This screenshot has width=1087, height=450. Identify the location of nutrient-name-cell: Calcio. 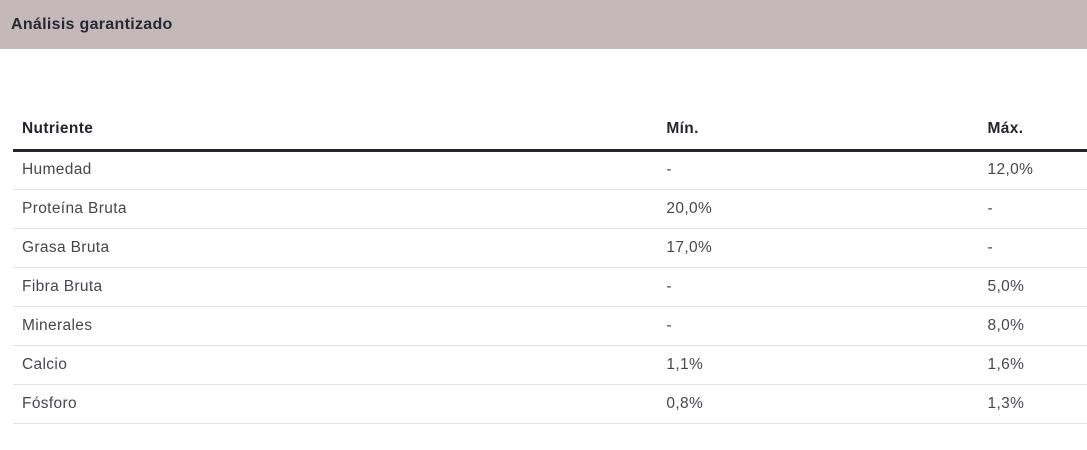
(335, 365).